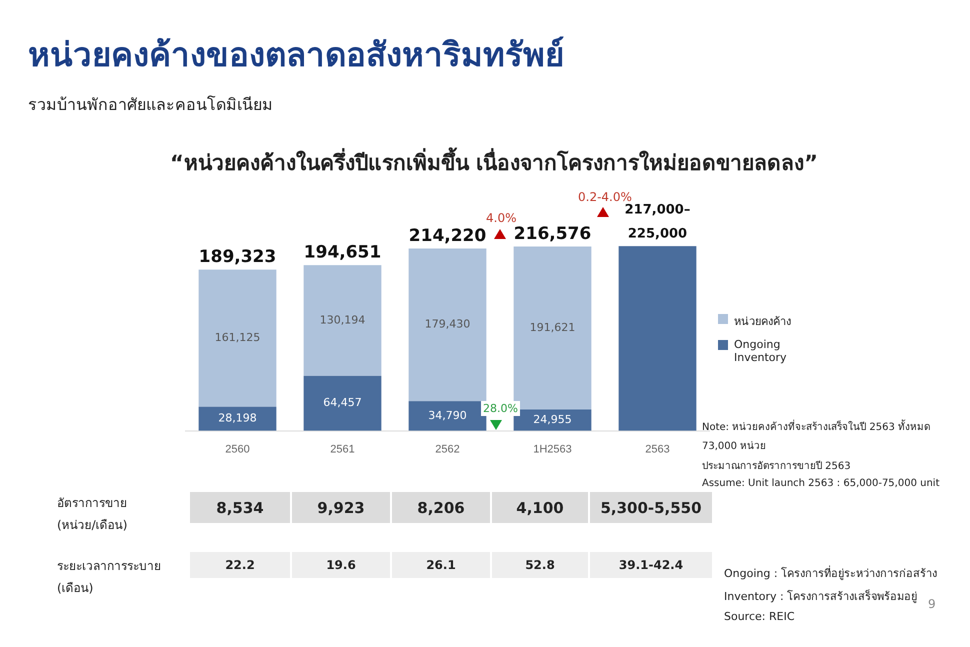 The width and height of the screenshot is (970, 647). I want to click on text: ระยะเวลาการระบาย (เดือน), so click(109, 577).